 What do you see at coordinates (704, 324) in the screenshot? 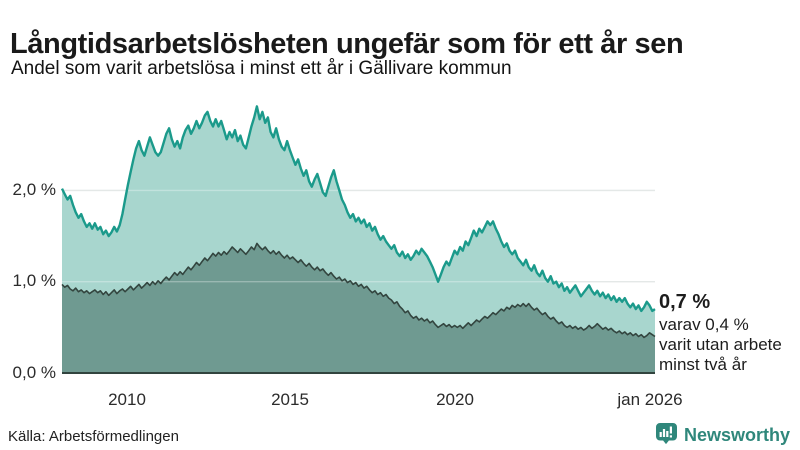
I see `annotation-line: varav 0,4 %` at bounding box center [704, 324].